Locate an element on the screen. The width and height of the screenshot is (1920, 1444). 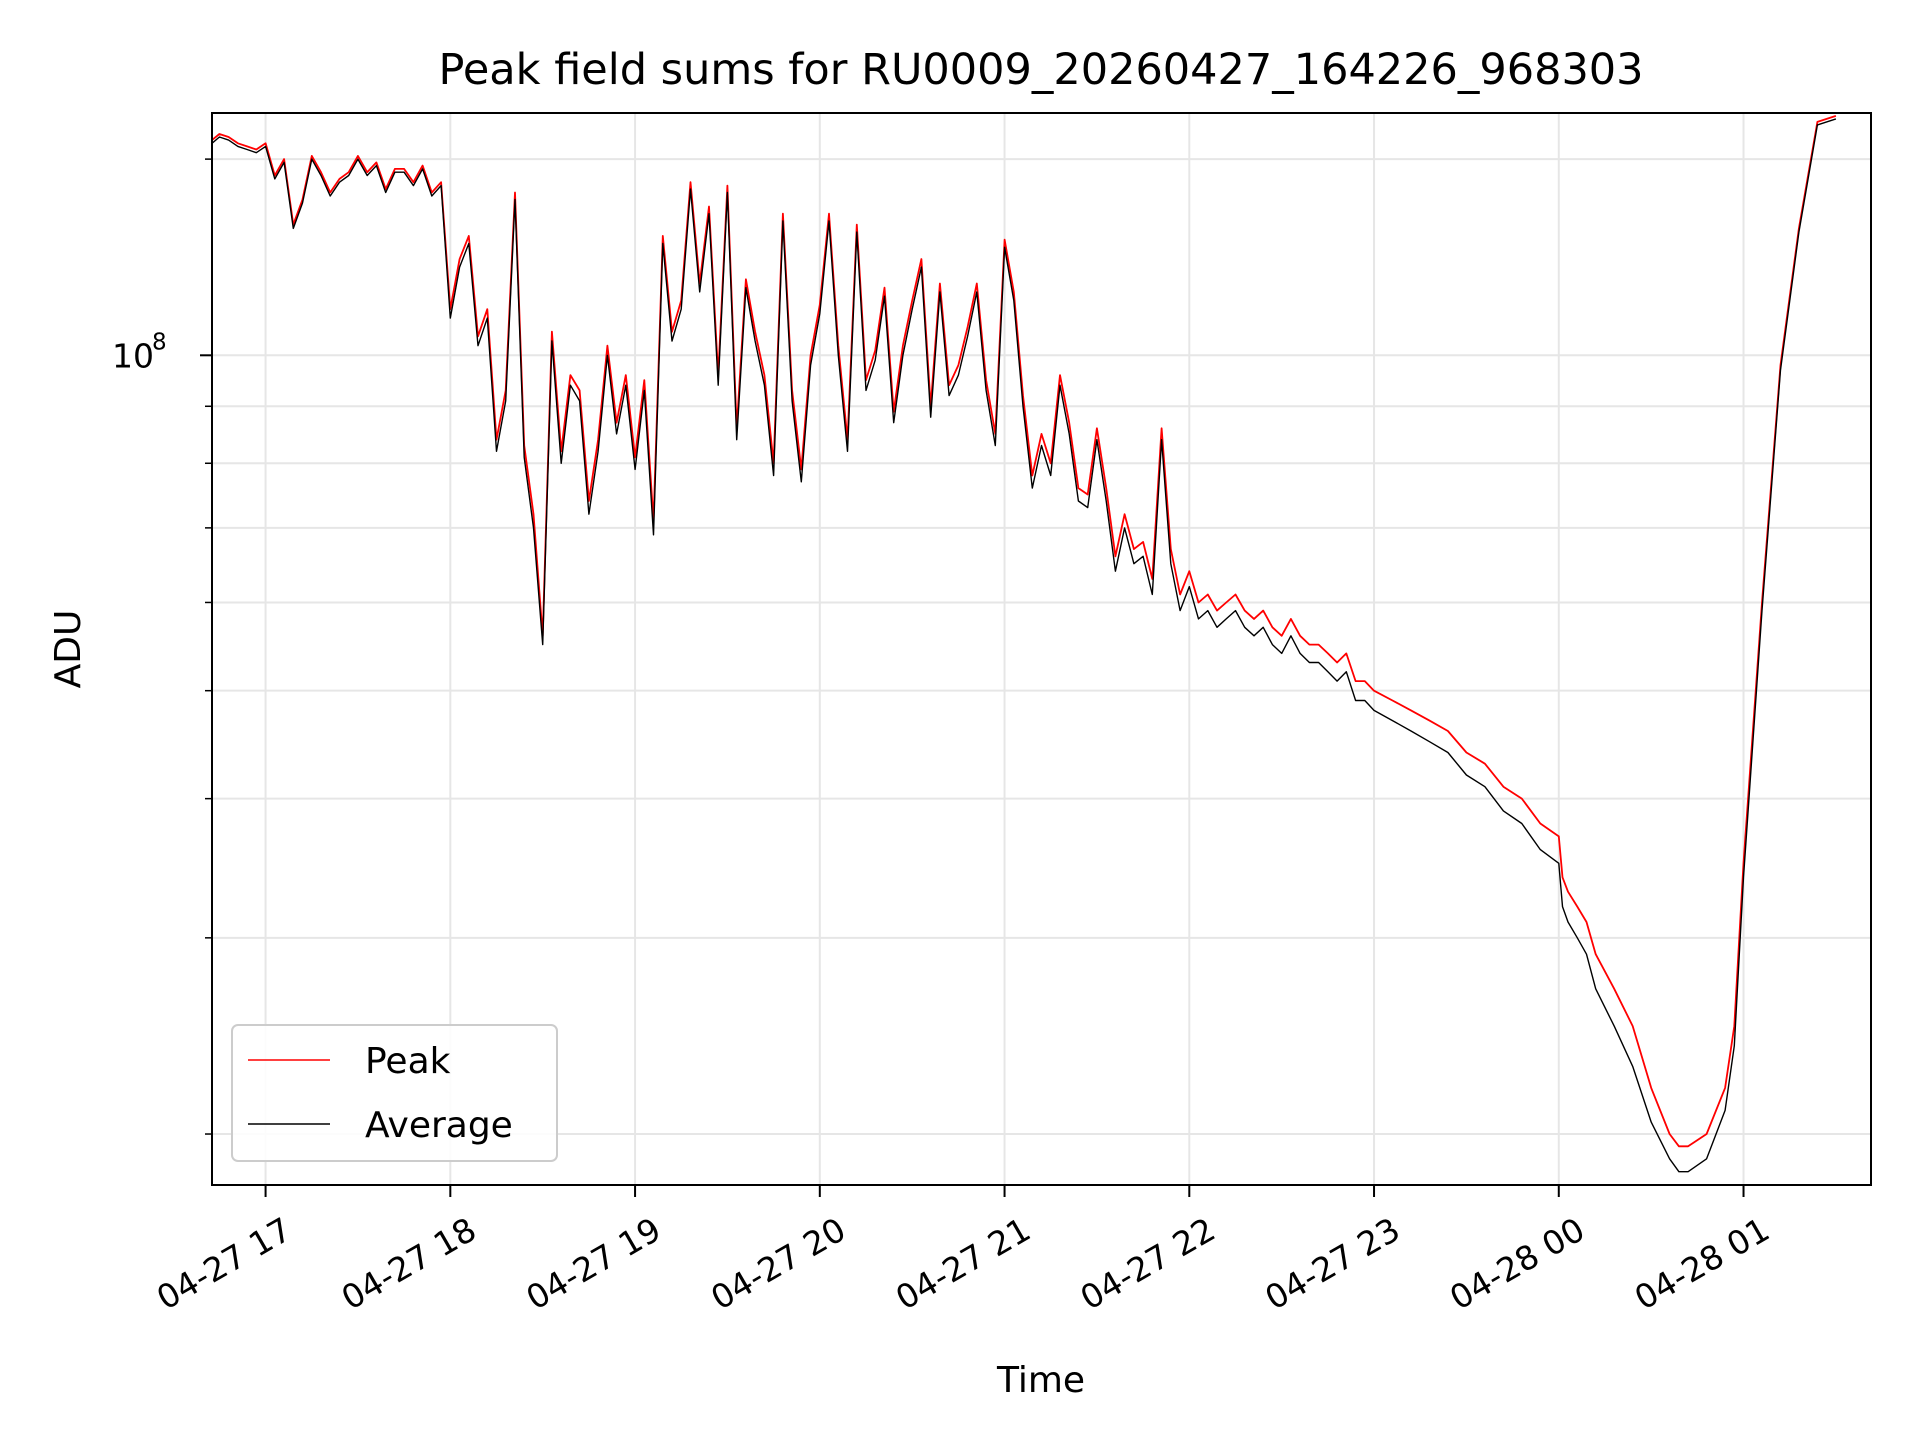
y-tick-label-base: 10 is located at coordinates (133, 355).